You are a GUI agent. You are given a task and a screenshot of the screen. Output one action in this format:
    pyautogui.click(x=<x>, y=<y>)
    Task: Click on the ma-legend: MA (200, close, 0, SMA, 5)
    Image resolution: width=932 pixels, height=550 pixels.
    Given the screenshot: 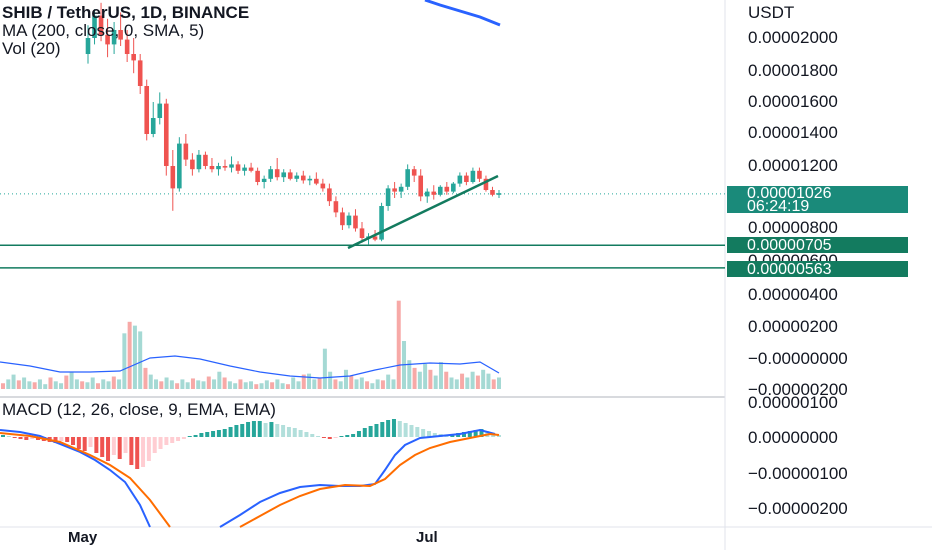 What is the action you would take?
    pyautogui.click(x=103, y=30)
    